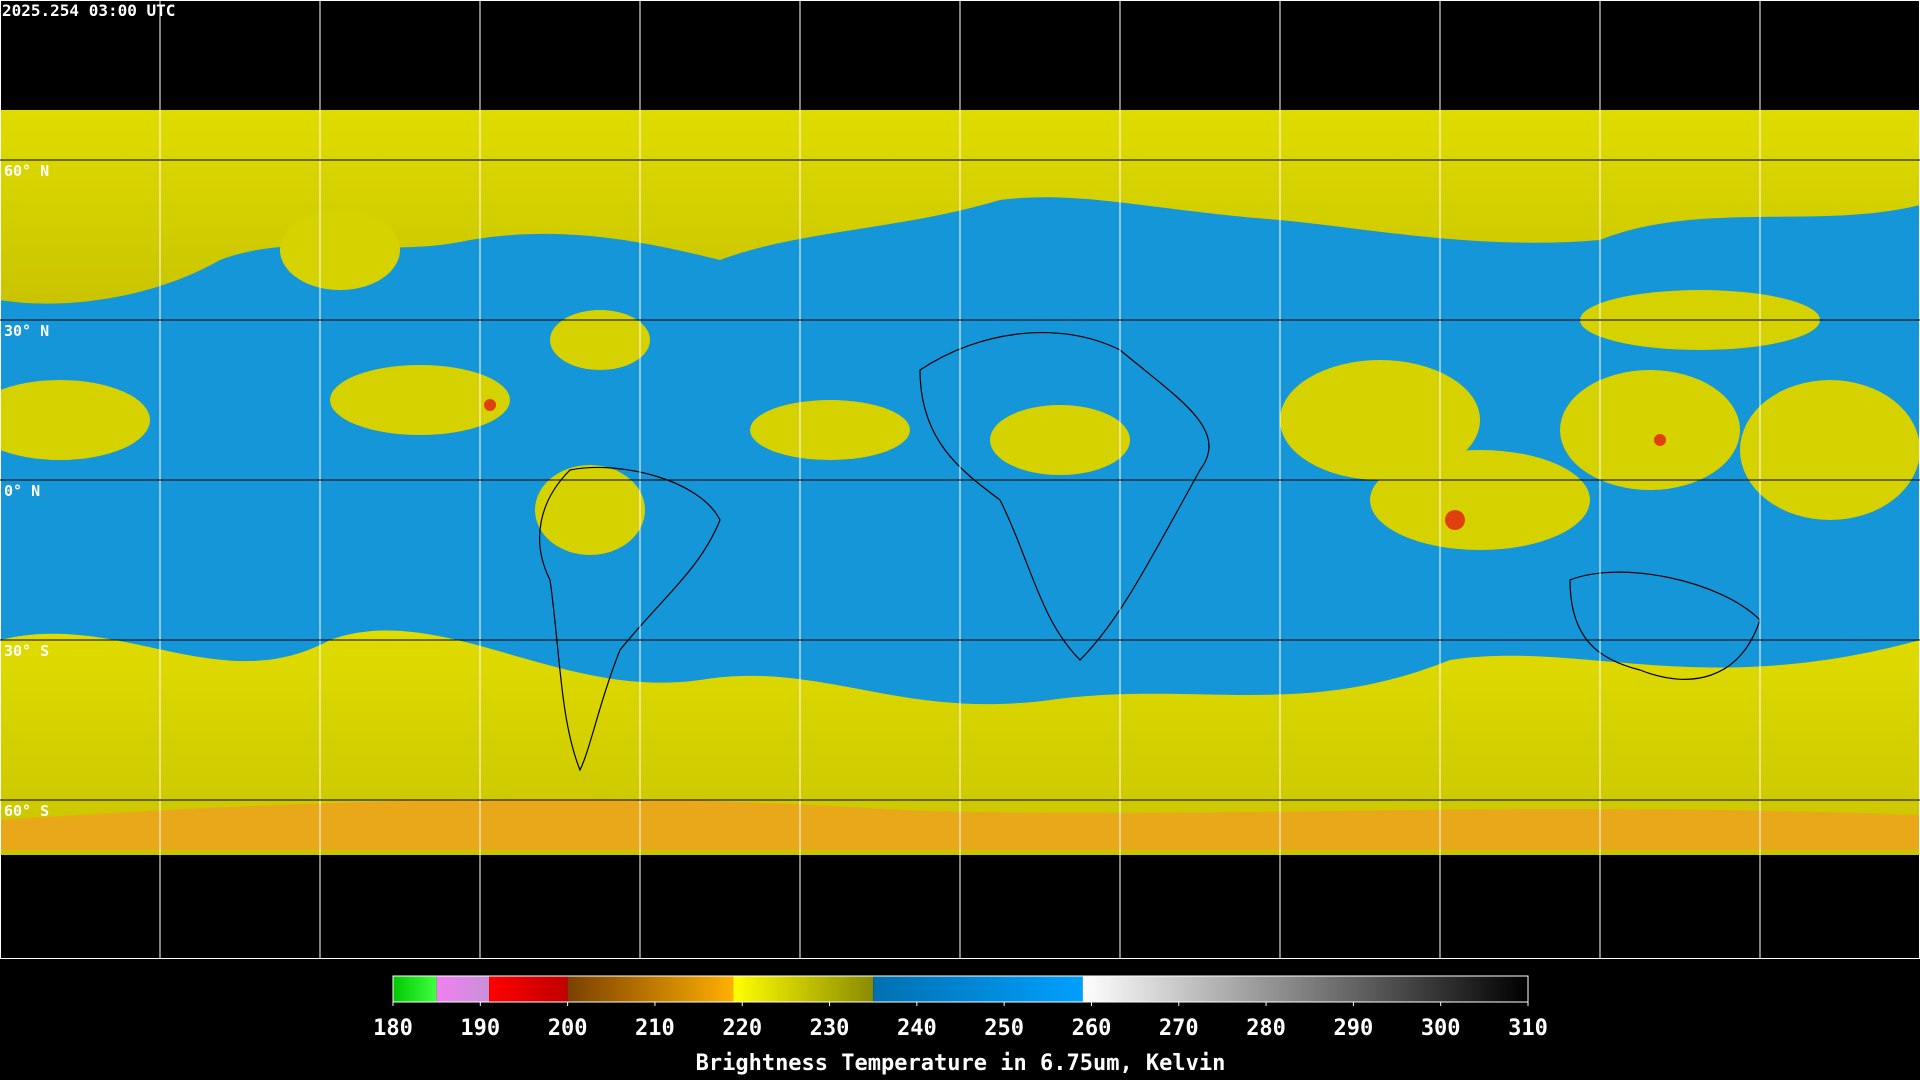 The height and width of the screenshot is (1080, 1920). Describe the element at coordinates (1092, 1028) in the screenshot. I see `colorbar-tick-label: 260` at that location.